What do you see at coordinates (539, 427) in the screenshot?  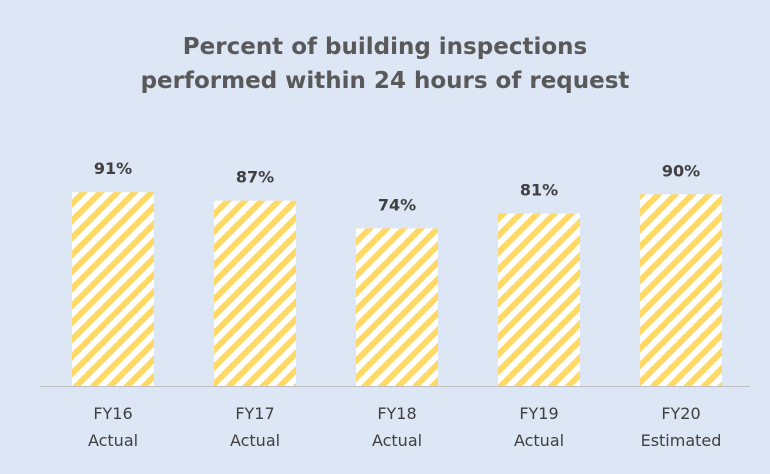 I see `x-tick-label: FY19 Actual` at bounding box center [539, 427].